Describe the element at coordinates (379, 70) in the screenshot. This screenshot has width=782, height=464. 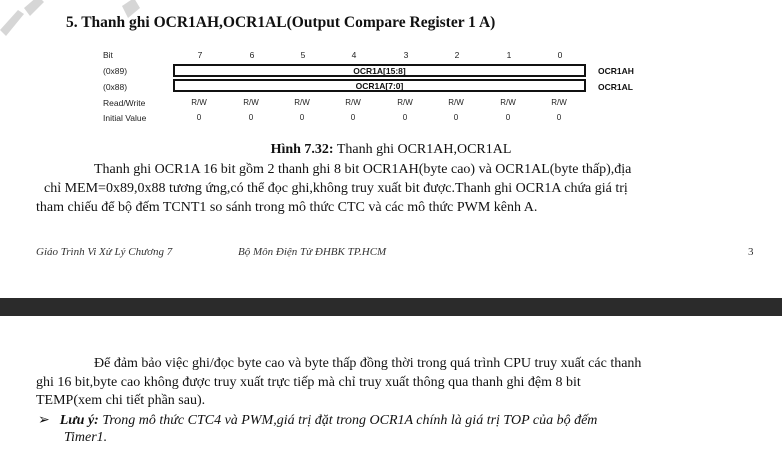
I see `register-high-field: OCR1A[15:8]` at that location.